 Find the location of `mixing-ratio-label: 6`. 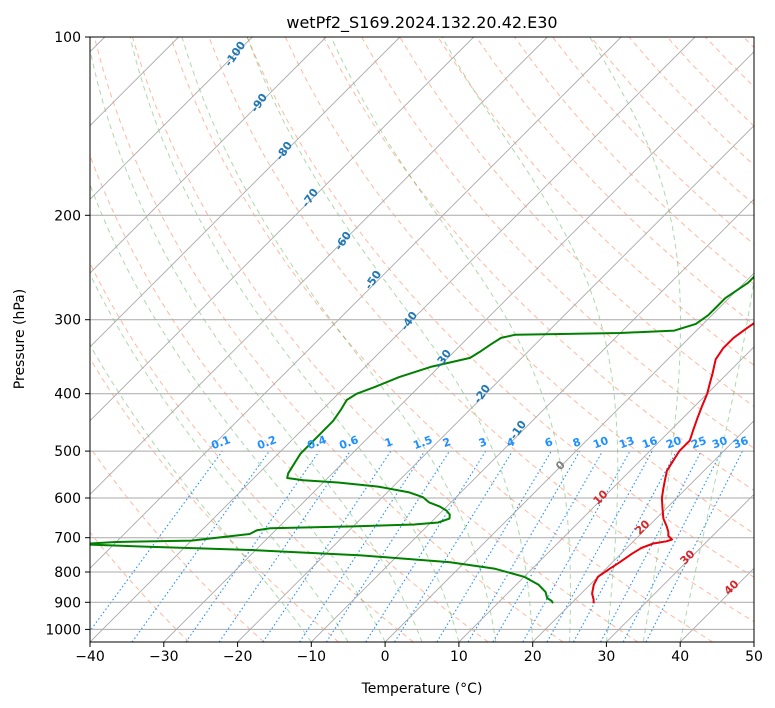

mixing-ratio-label: 6 is located at coordinates (549, 442).